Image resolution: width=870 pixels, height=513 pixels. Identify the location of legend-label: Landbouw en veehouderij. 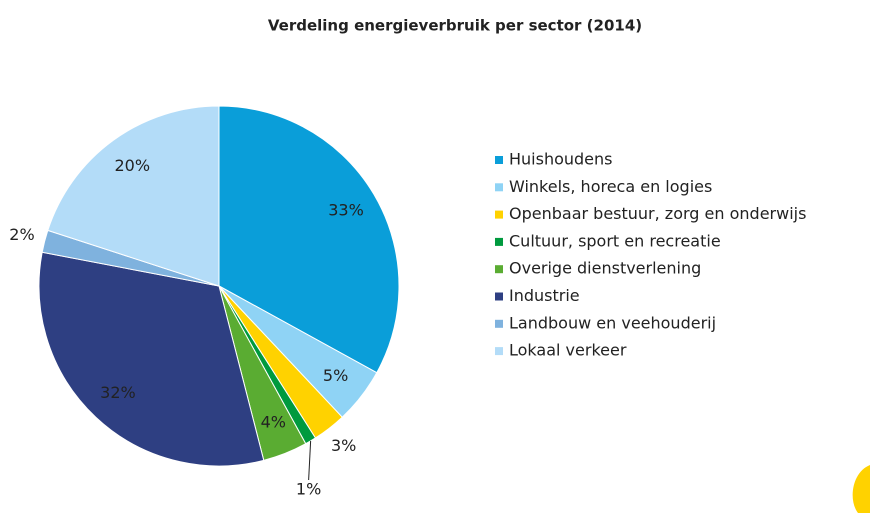
(612, 322).